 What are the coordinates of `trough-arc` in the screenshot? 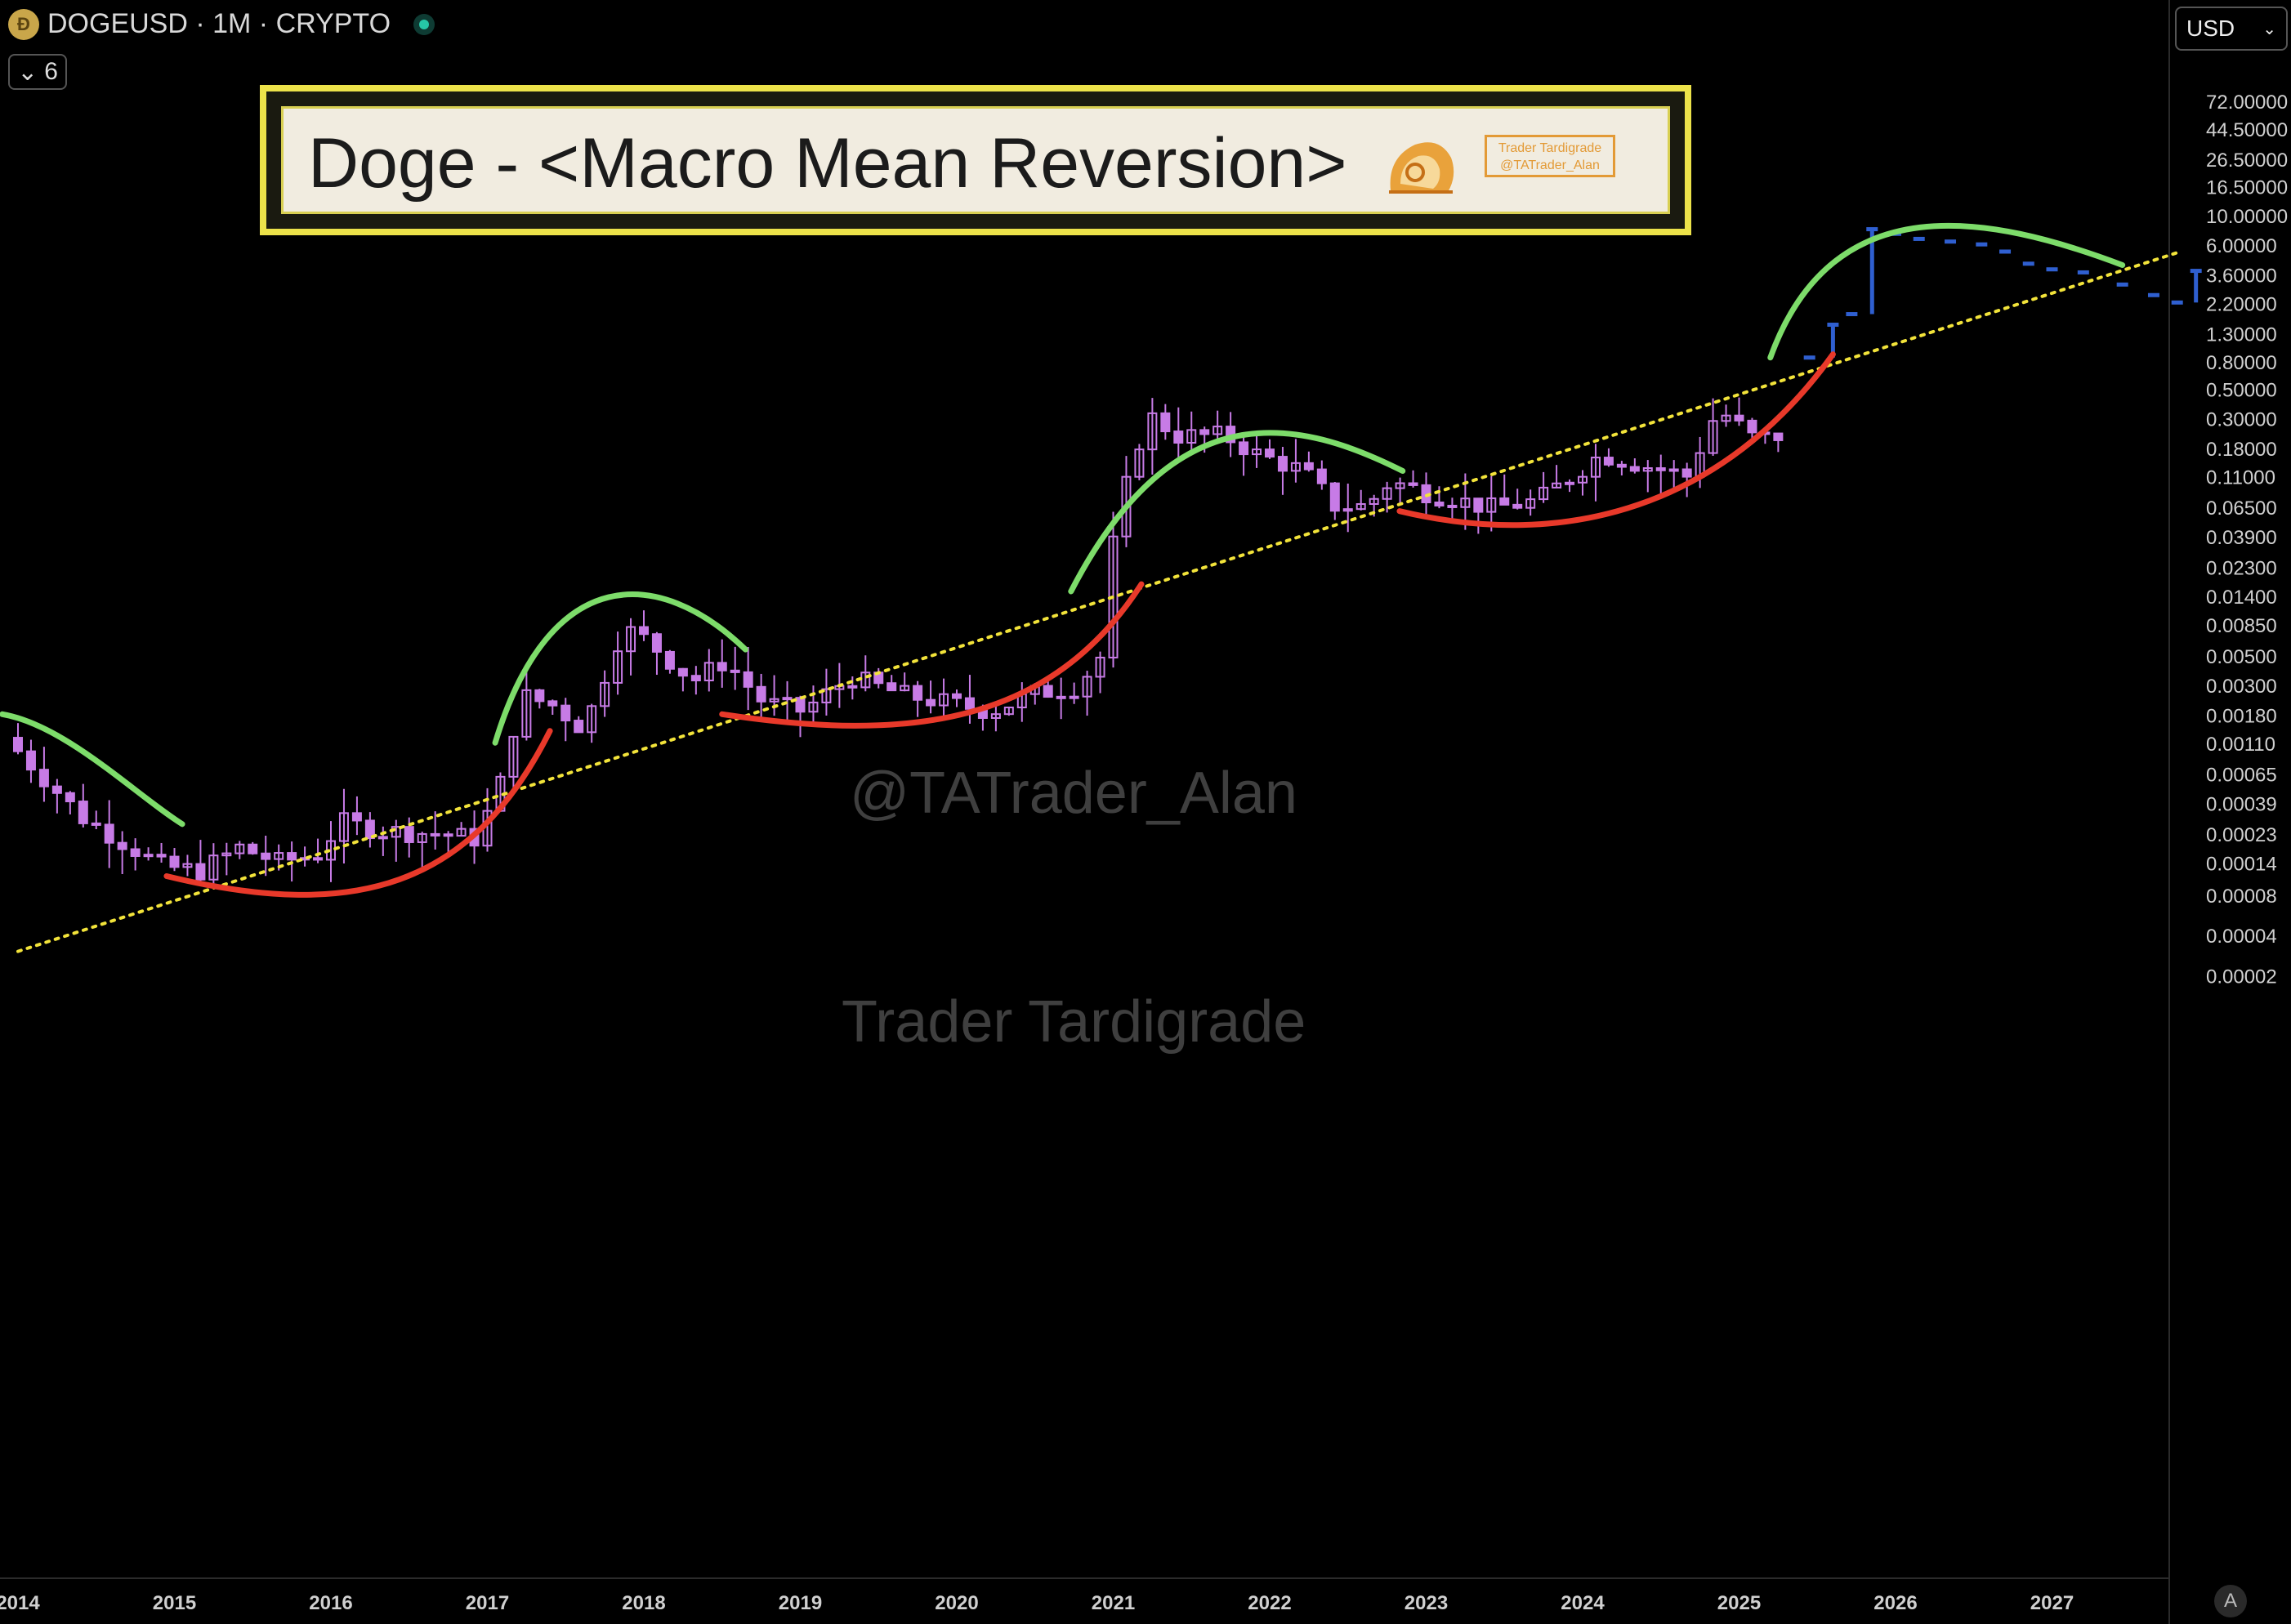 It's located at (1616, 440).